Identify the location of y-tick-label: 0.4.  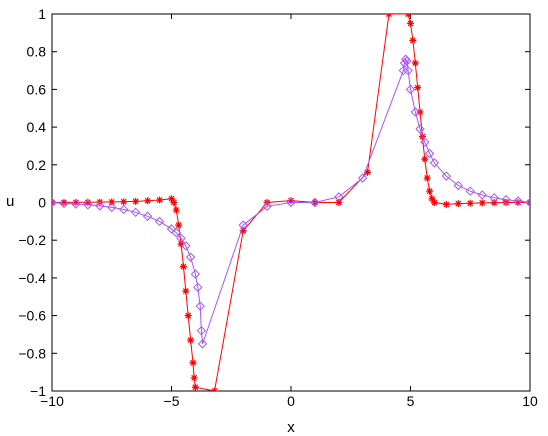
(37, 127).